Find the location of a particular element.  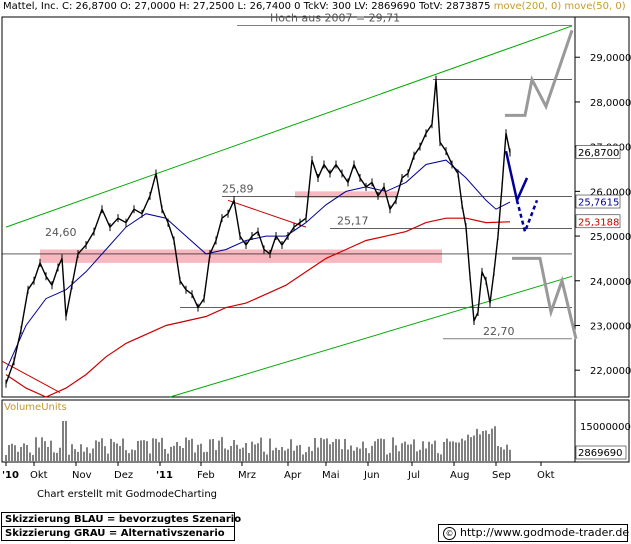

support-zone is located at coordinates (241, 256).